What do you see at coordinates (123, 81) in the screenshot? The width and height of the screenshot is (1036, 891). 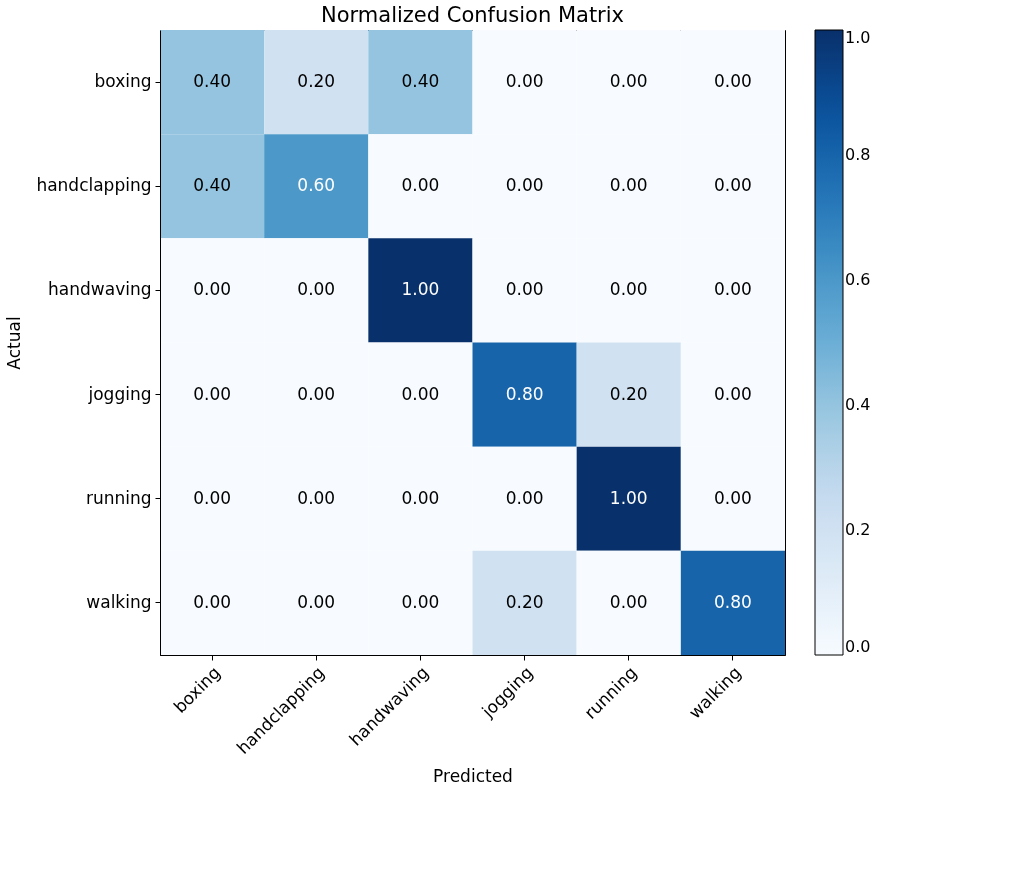 I see `y-tick-label: boxing` at bounding box center [123, 81].